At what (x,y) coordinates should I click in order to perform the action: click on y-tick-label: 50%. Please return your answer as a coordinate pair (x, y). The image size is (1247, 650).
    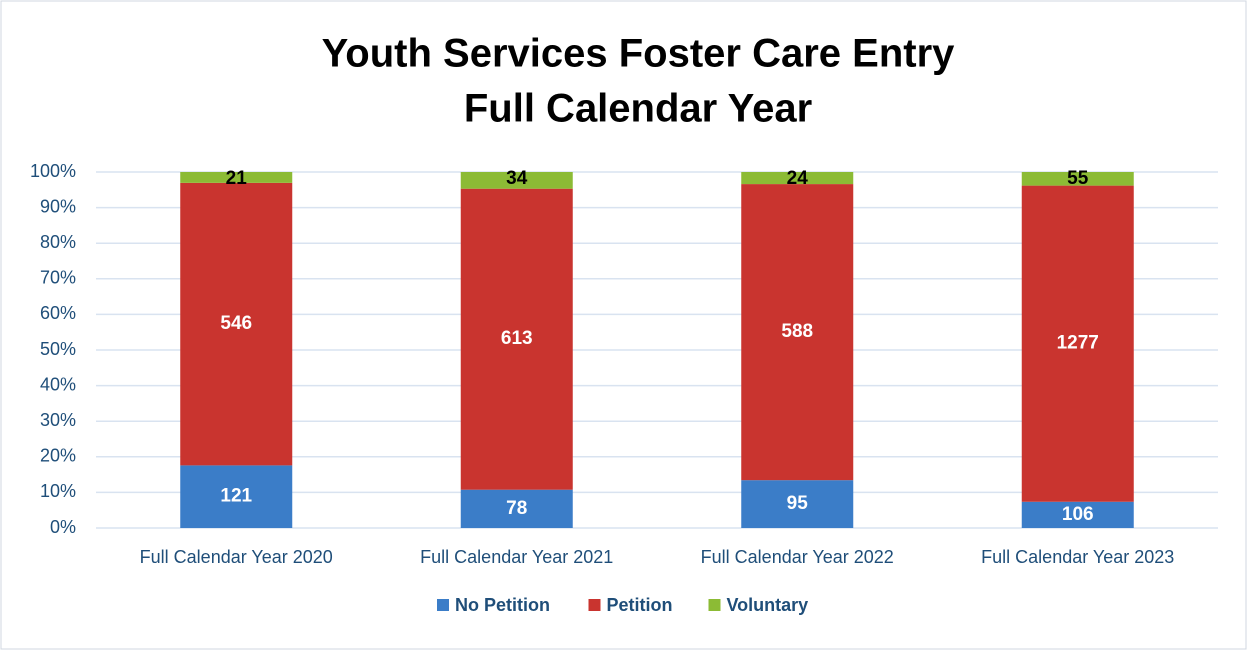
    Looking at the image, I should click on (58, 349).